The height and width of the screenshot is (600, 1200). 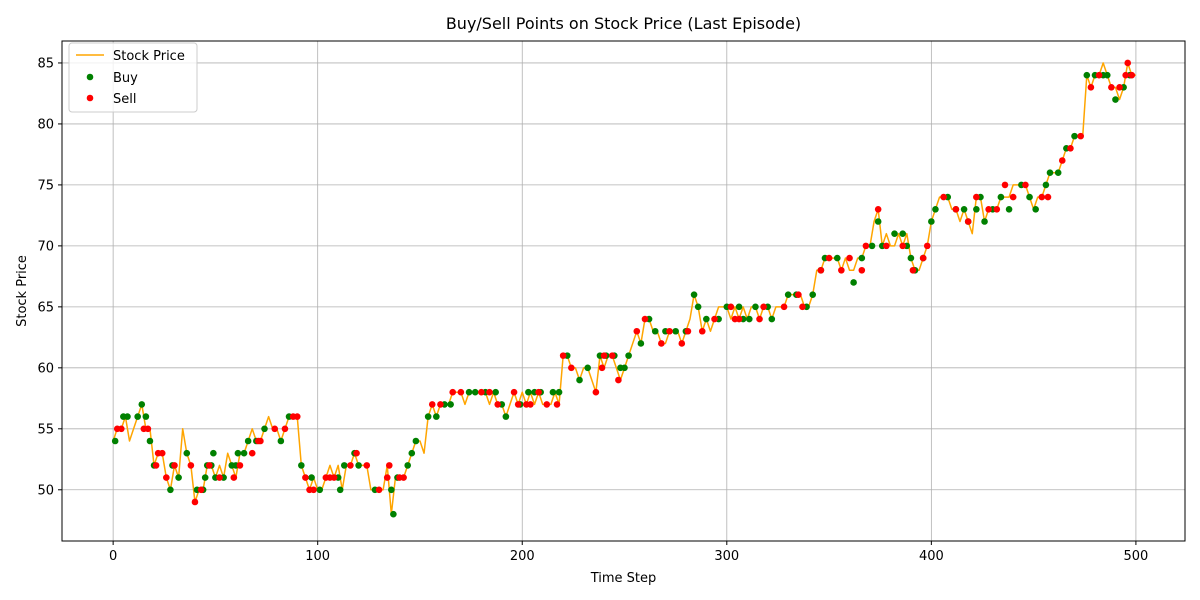 What do you see at coordinates (90, 98) in the screenshot?
I see `legend-sell-marker` at bounding box center [90, 98].